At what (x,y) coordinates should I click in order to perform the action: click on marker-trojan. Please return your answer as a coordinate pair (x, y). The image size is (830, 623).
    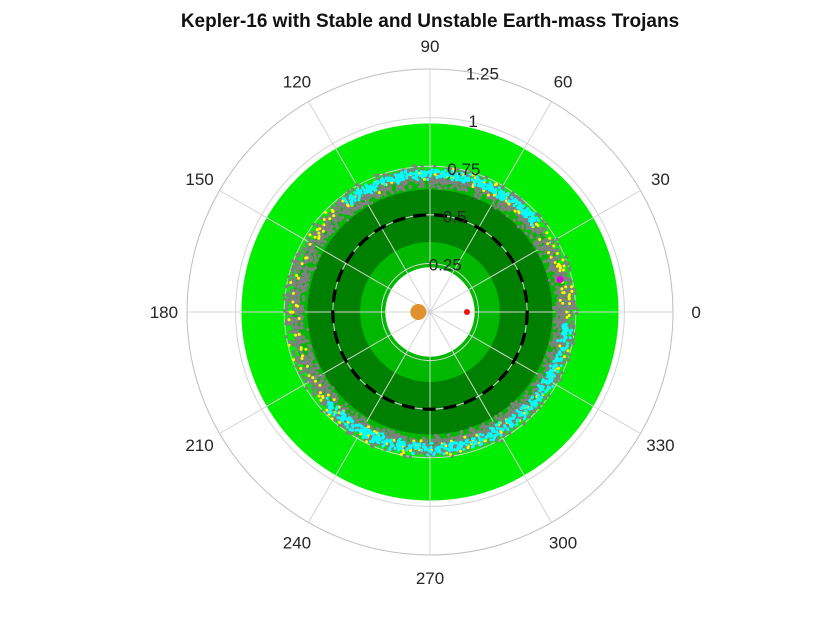
    Looking at the image, I should click on (560, 280).